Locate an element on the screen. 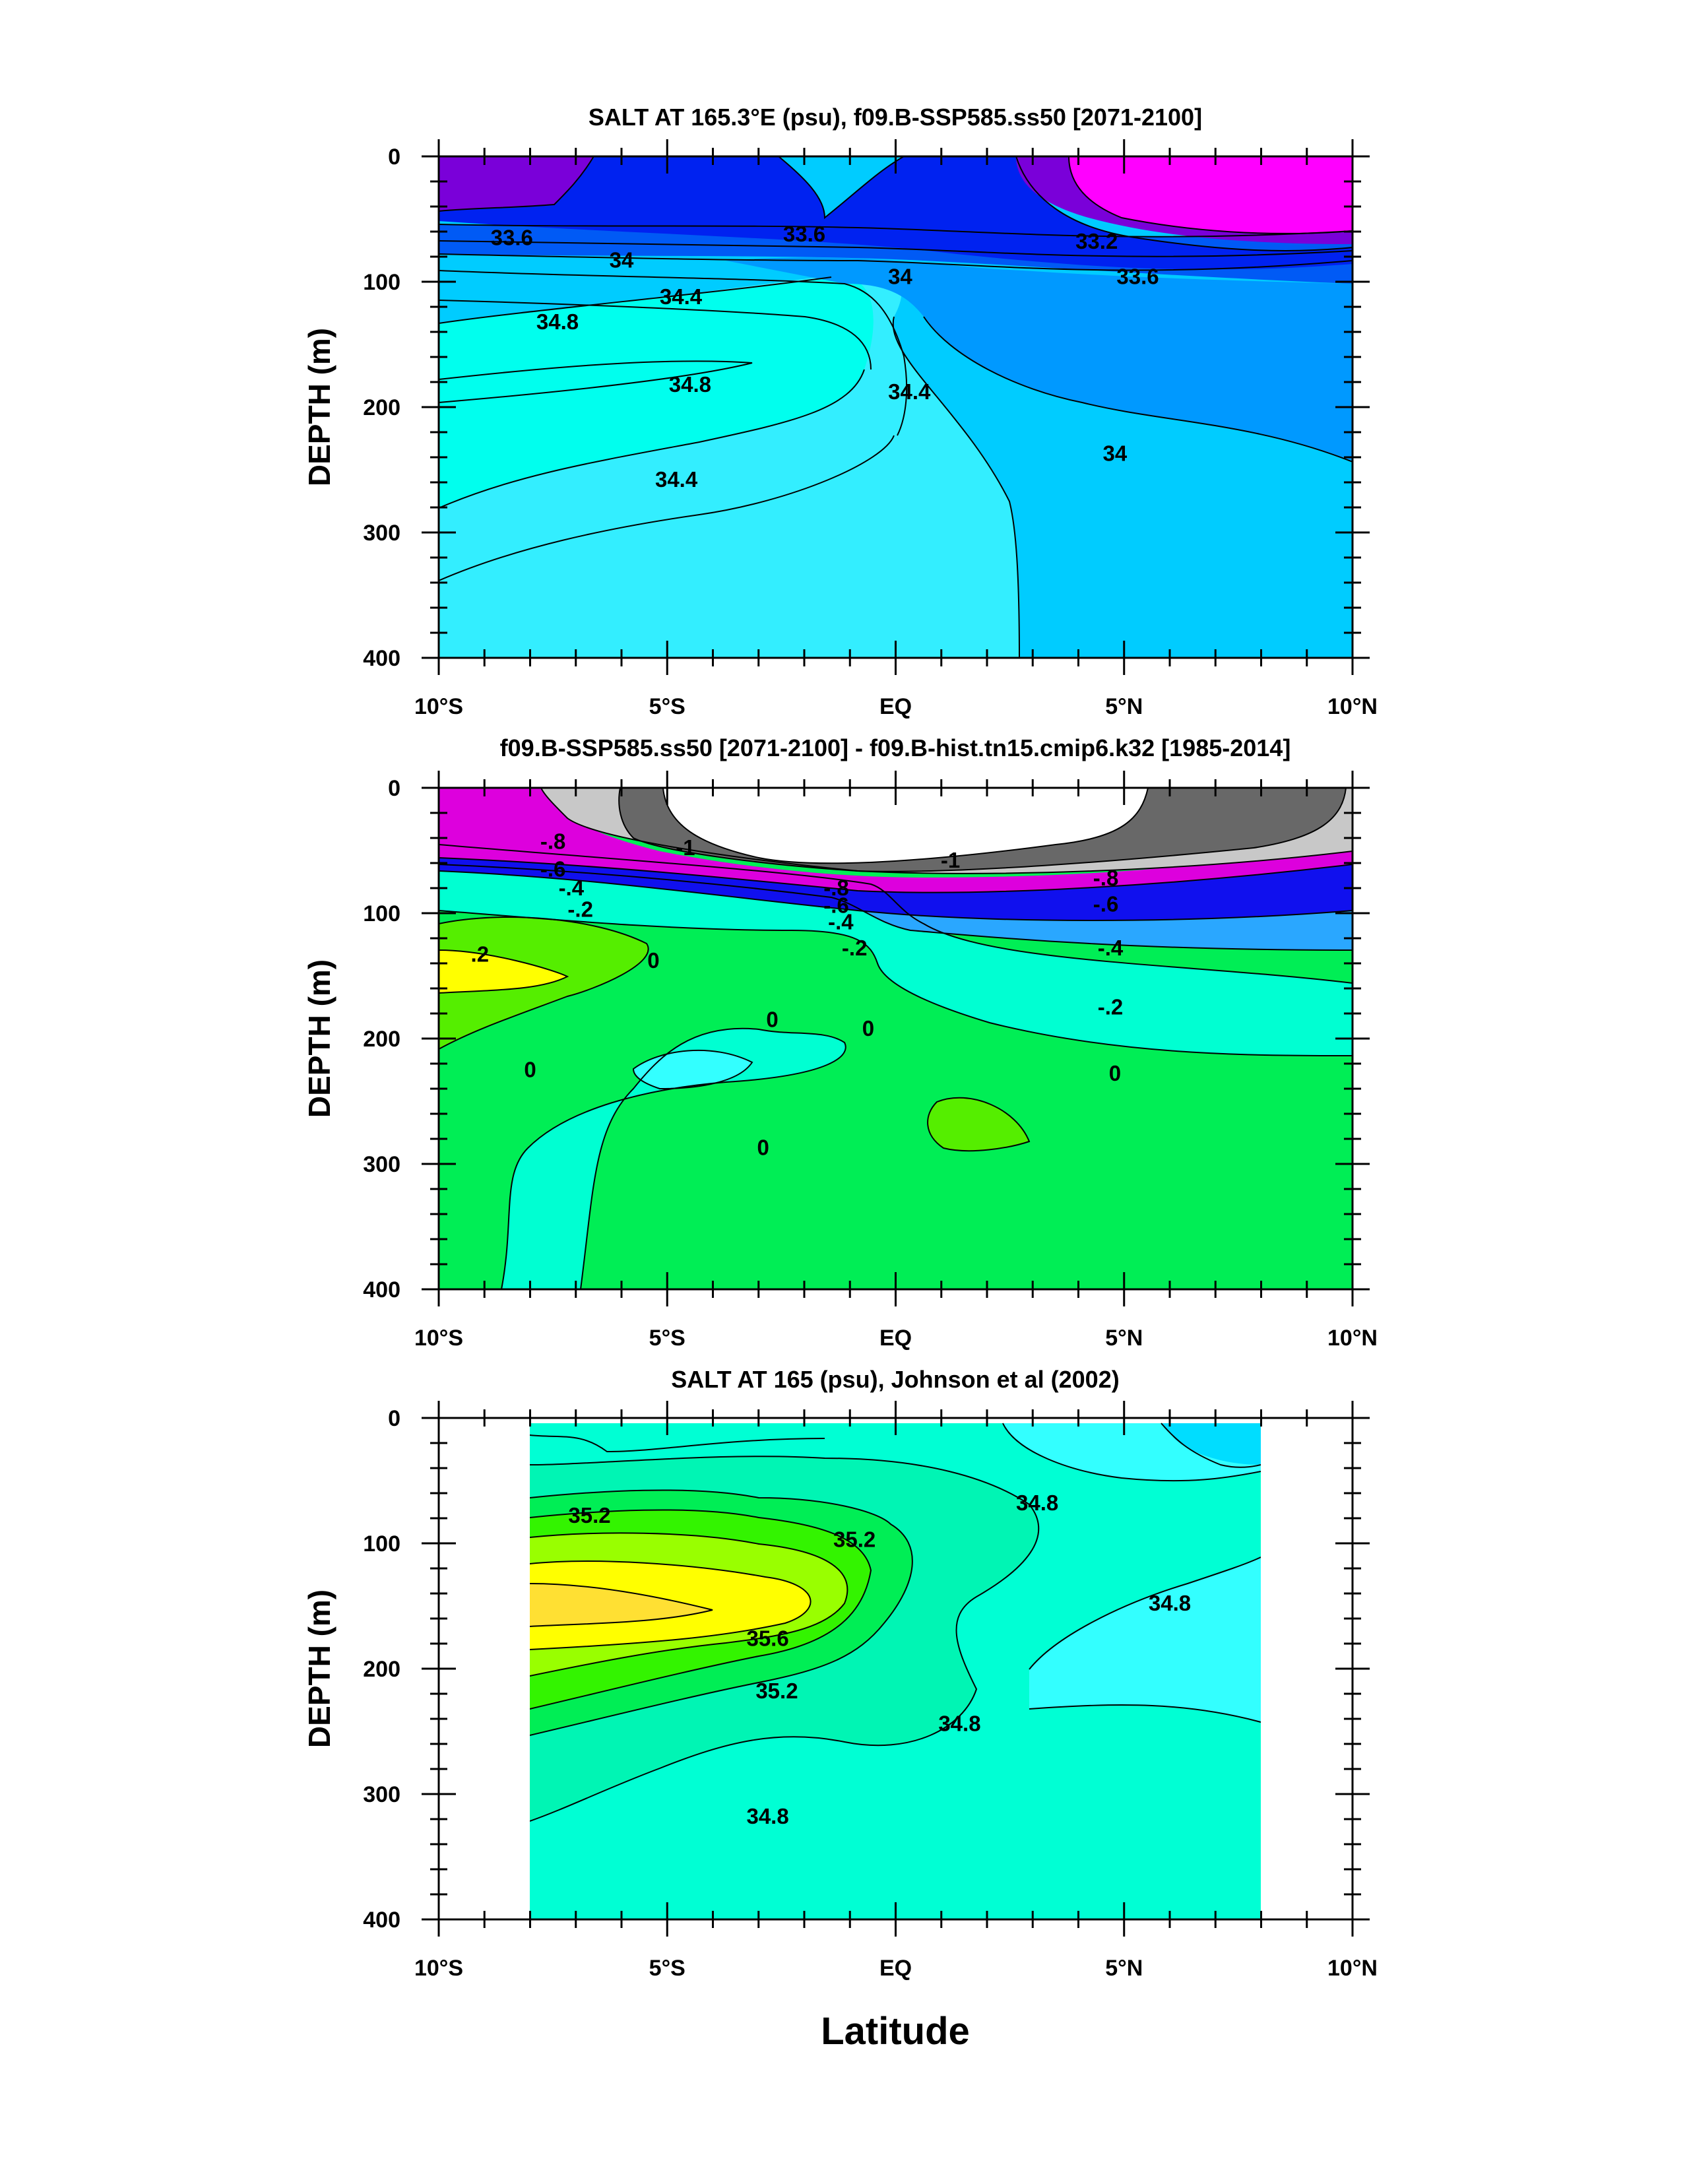 The image size is (1689, 2184). panel-1-contour-fill is located at coordinates (896, 407).